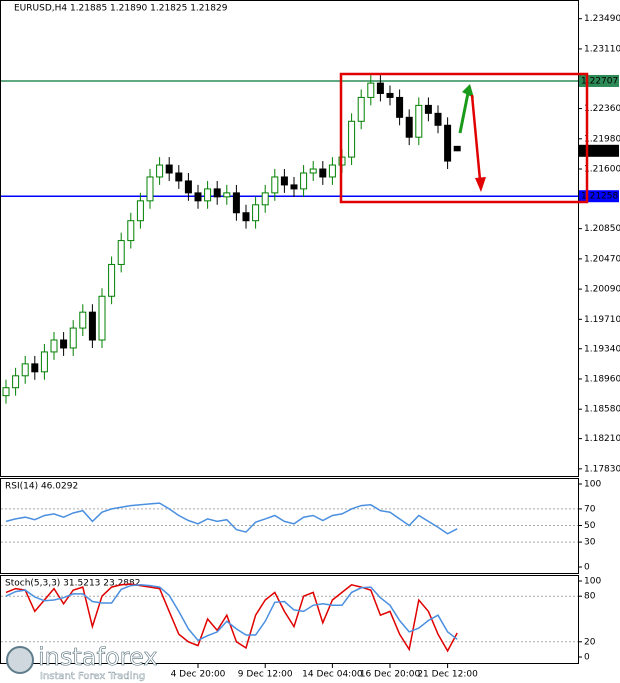 The height and width of the screenshot is (683, 620). I want to click on y-tick-label: 1.18580, so click(602, 410).